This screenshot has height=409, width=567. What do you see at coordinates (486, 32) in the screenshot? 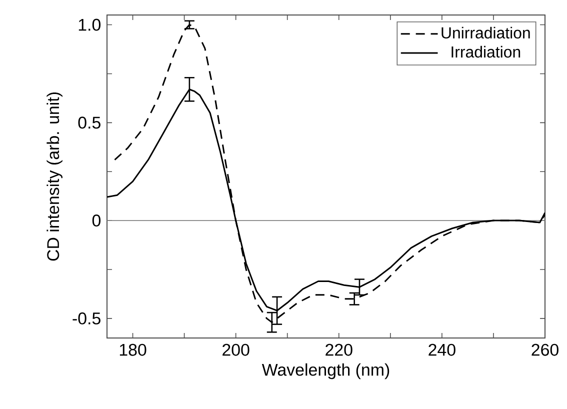
I see `legend-label: Unirradiation` at bounding box center [486, 32].